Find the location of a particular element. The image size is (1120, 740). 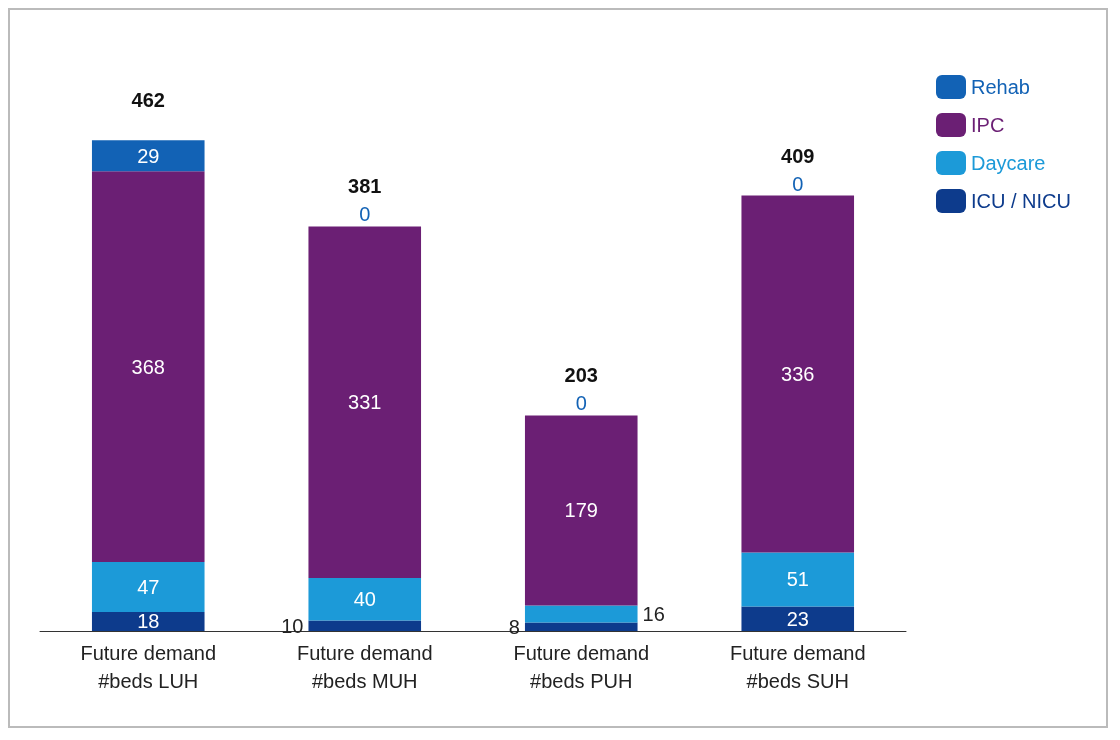

data-label: 23 is located at coordinates (797, 618).